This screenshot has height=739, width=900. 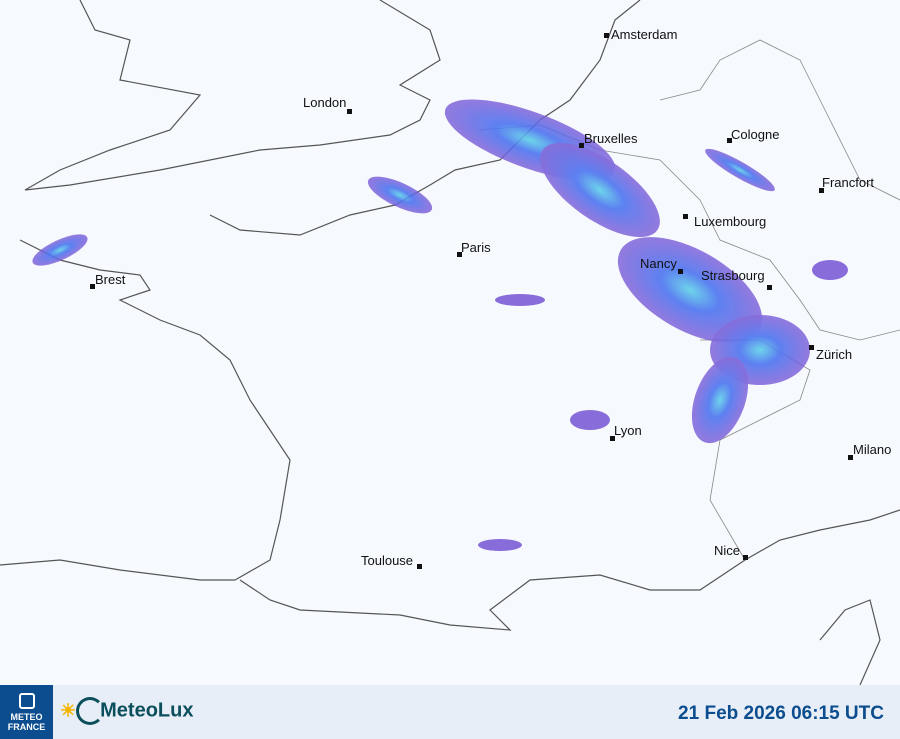 I want to click on city-label-francfort: Francfort, so click(x=848, y=182).